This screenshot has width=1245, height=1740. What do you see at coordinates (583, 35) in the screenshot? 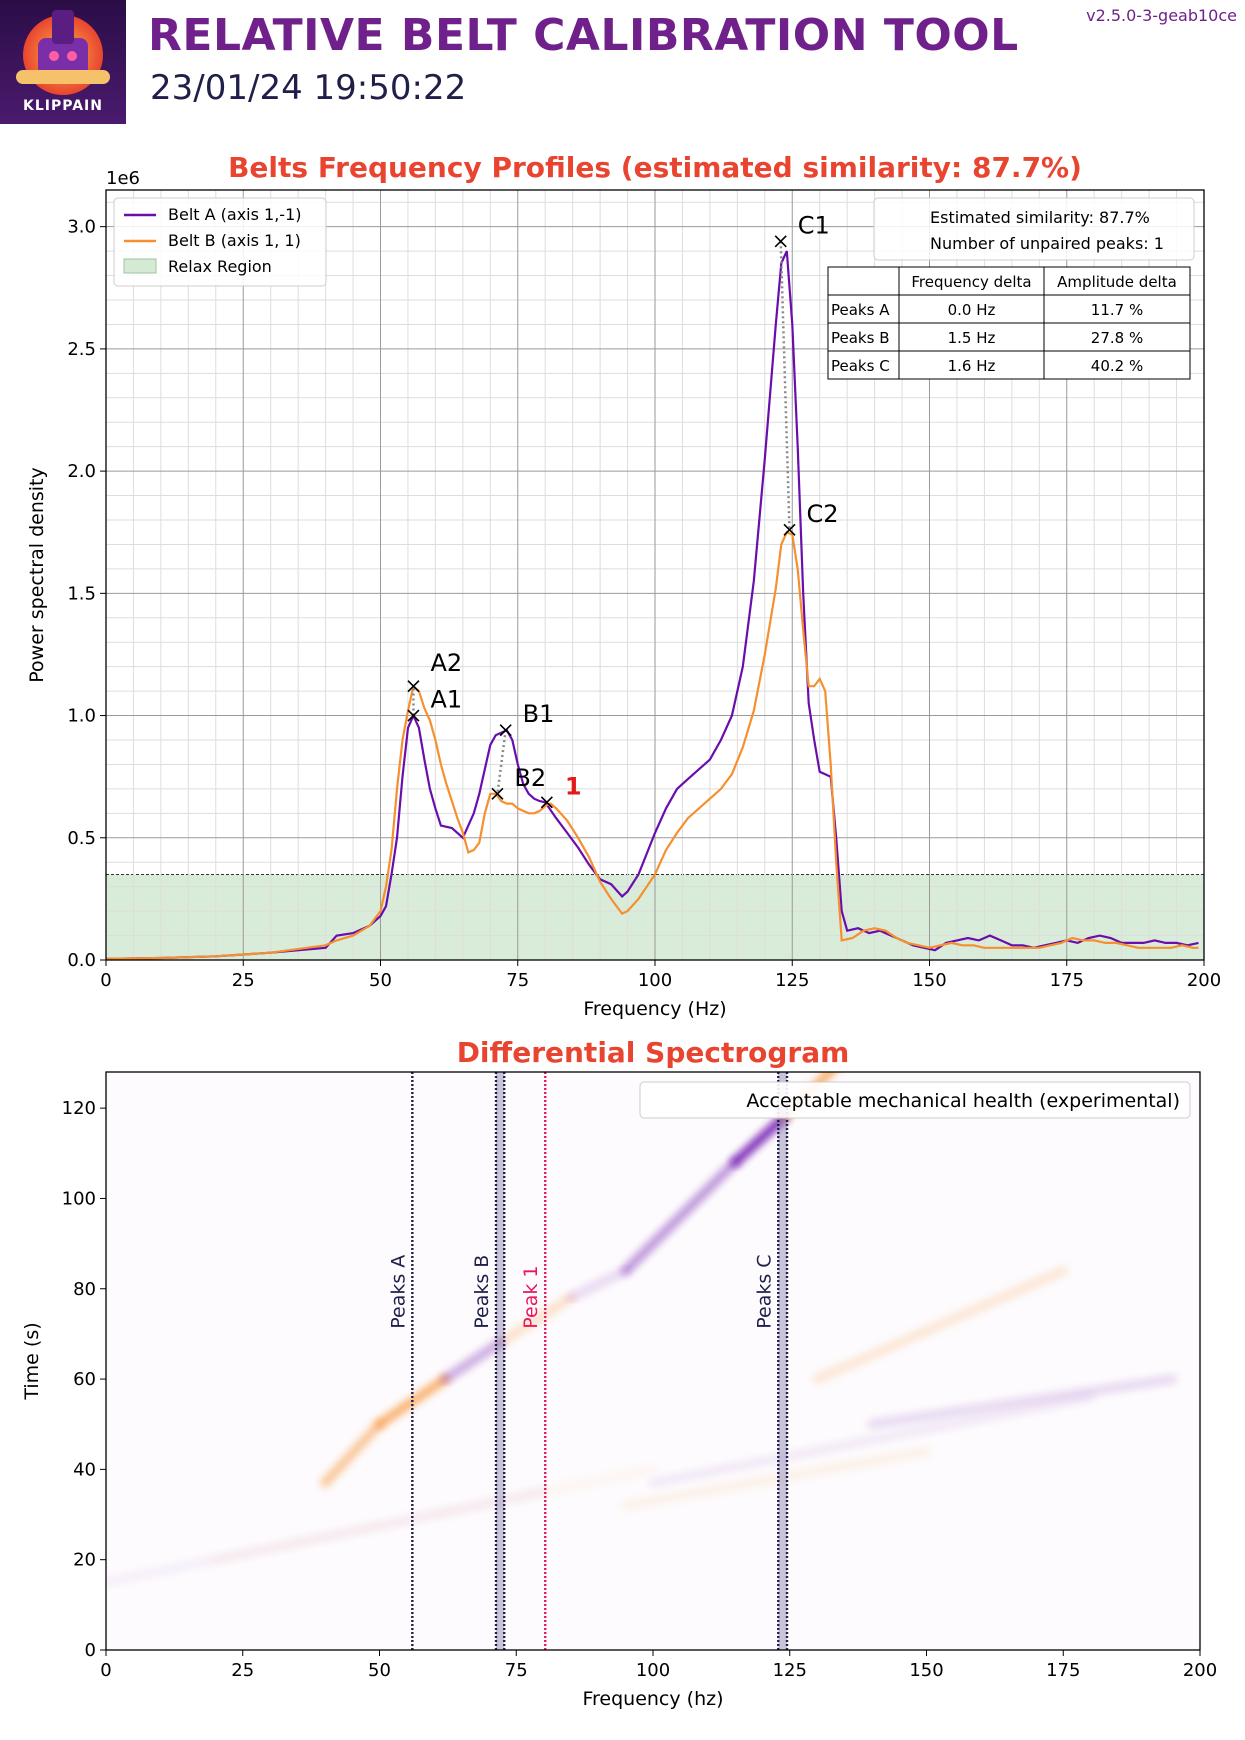
I see `page-title: RELATIVE BELT CALIBRATION TOOL` at bounding box center [583, 35].